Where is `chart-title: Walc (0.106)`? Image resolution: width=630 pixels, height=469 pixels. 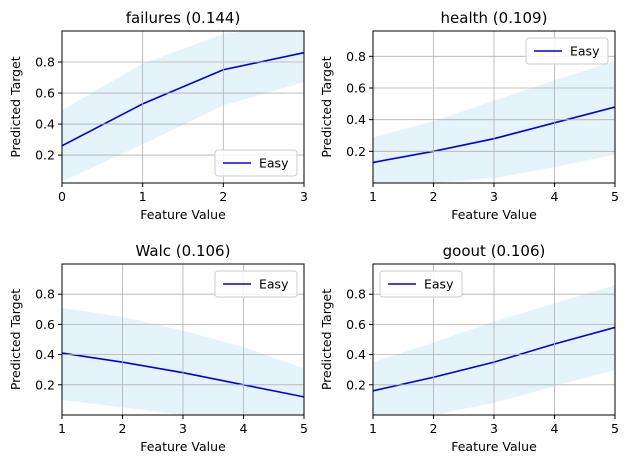 chart-title: Walc (0.106) is located at coordinates (183, 251).